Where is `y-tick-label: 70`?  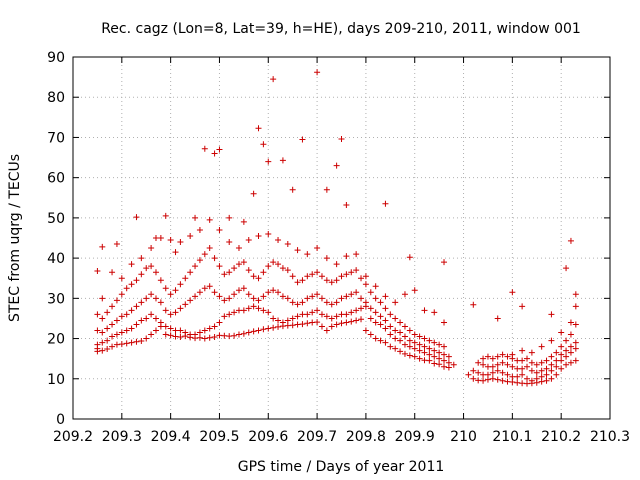 y-tick-label: 70 is located at coordinates (56, 138).